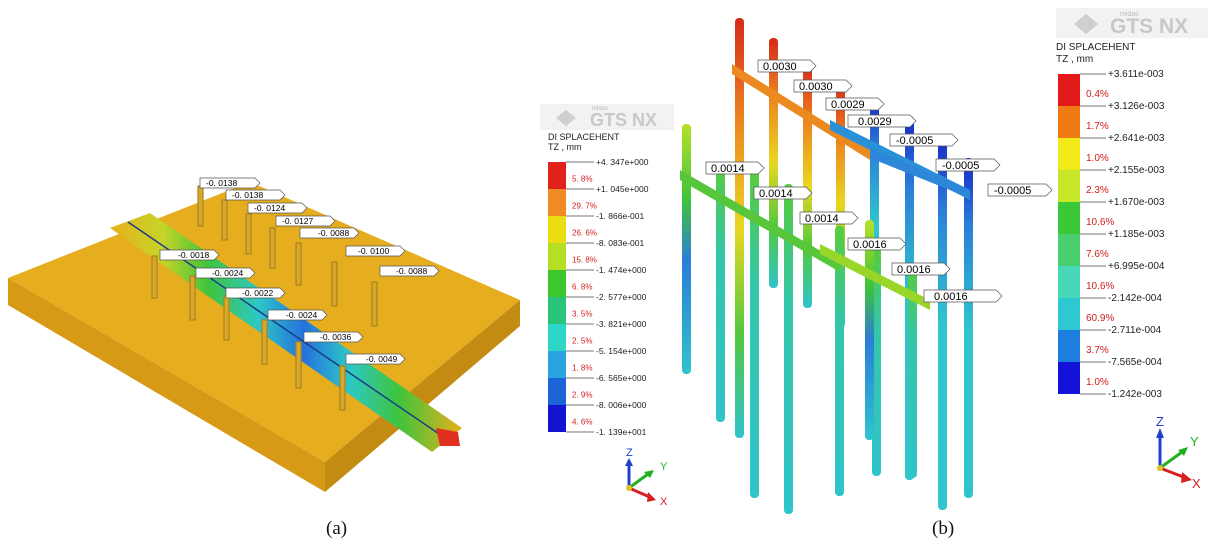  What do you see at coordinates (1136, 138) in the screenshot?
I see `legend-value: +2.641e-003` at bounding box center [1136, 138].